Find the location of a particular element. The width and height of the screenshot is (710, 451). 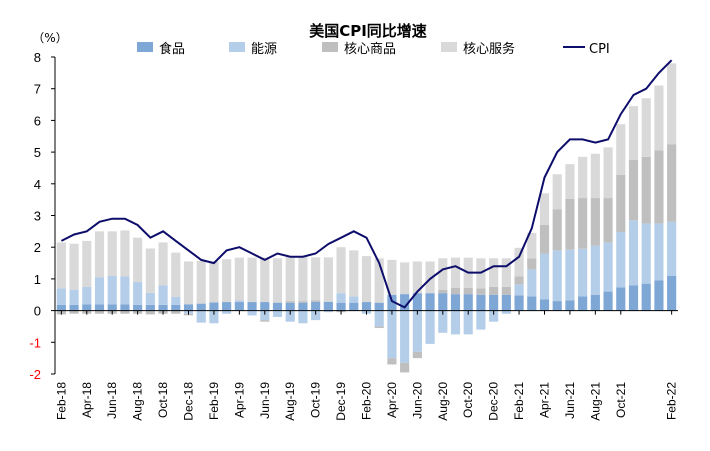

y-tick-label: 7 is located at coordinates (37, 89).